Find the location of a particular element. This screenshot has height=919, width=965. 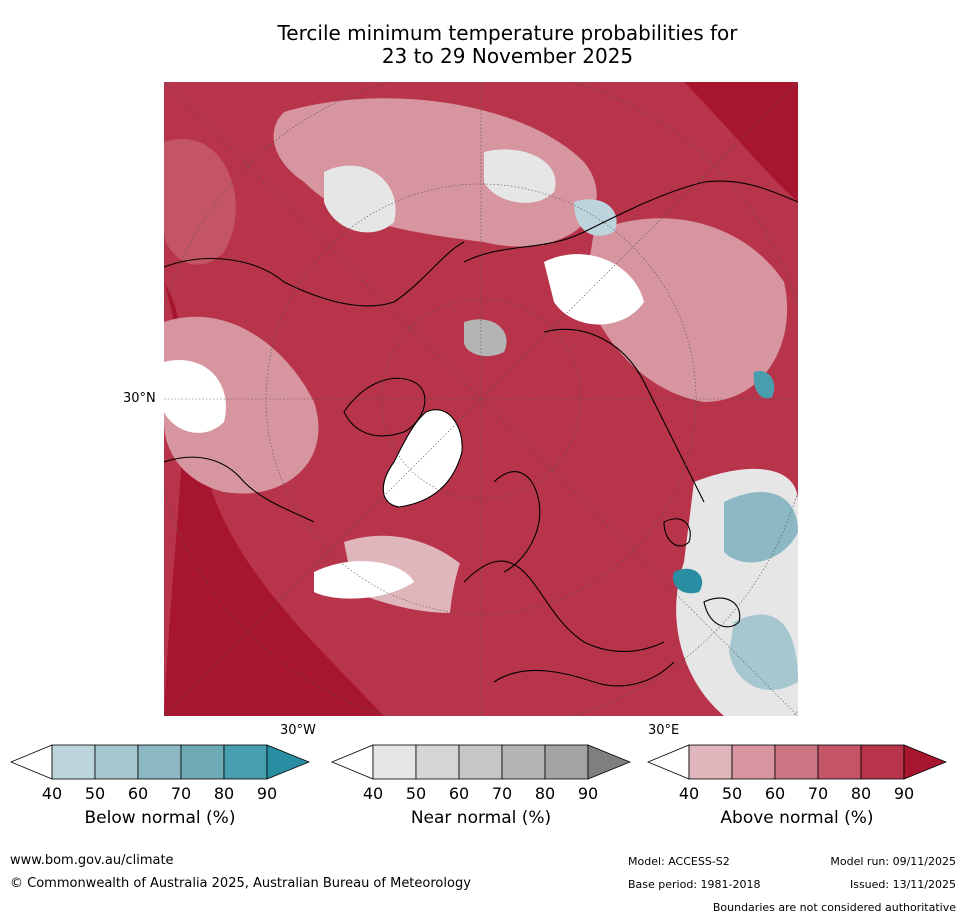

lon-label-30e: 30°E is located at coordinates (664, 730).